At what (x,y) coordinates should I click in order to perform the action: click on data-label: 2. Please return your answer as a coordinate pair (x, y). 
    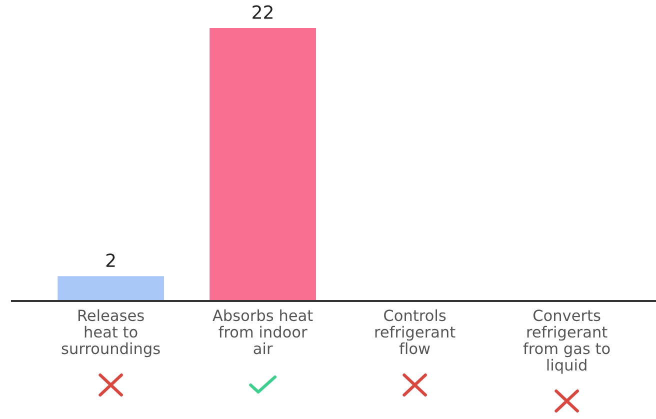
    Looking at the image, I should click on (110, 260).